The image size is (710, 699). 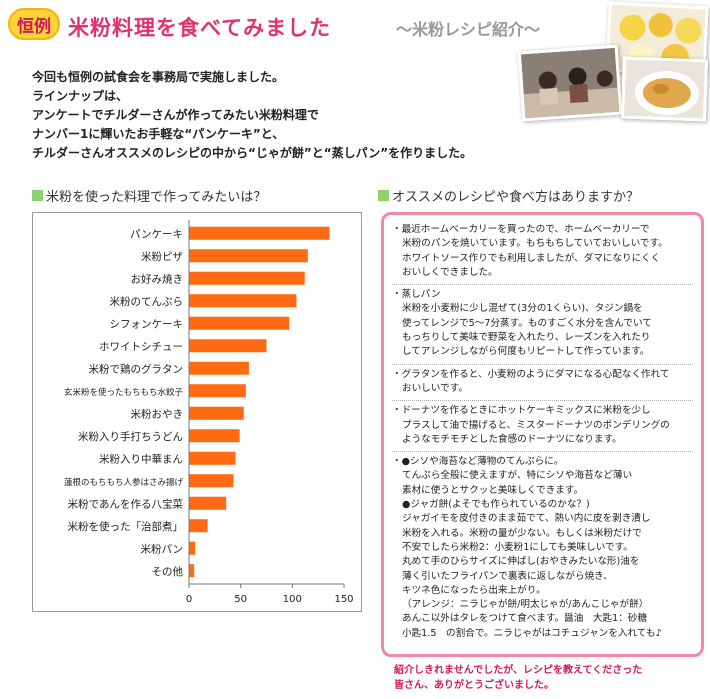 What do you see at coordinates (535, 244) in the screenshot?
I see `recipe-line: 米粉のパンを焼いています。もちもちしていておいしいです。` at bounding box center [535, 244].